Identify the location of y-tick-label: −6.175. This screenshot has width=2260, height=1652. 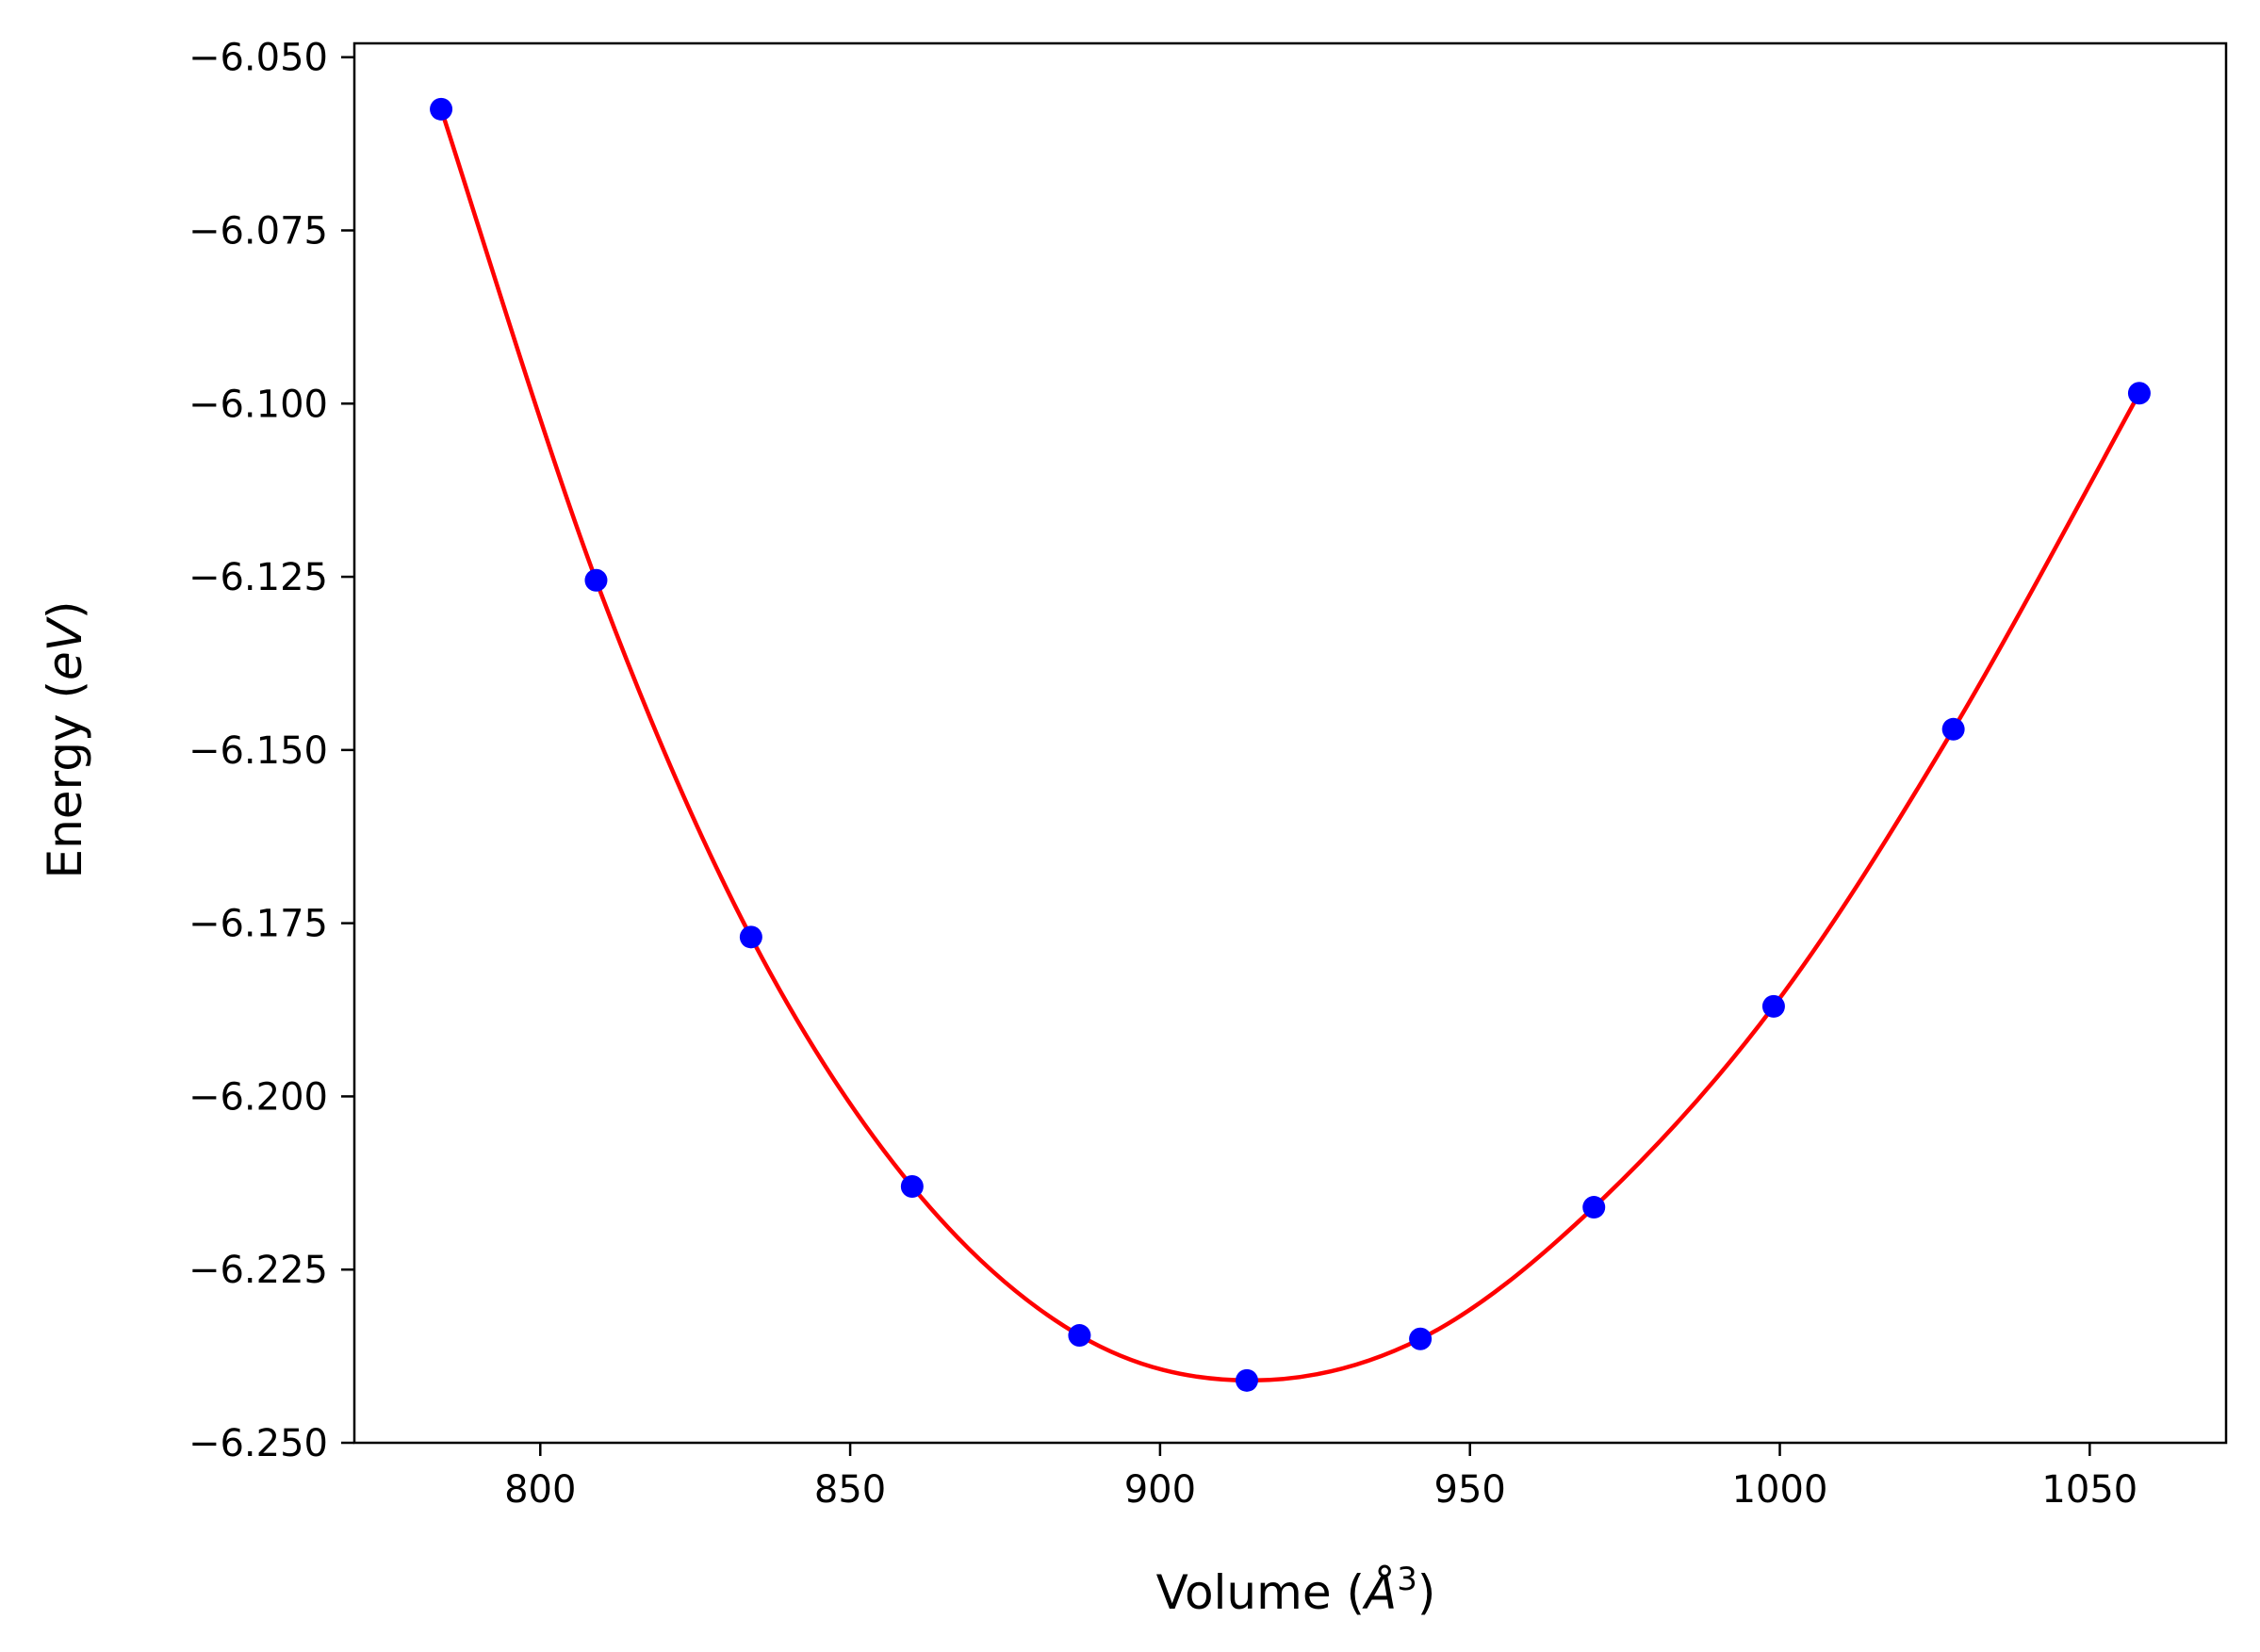
(258, 924).